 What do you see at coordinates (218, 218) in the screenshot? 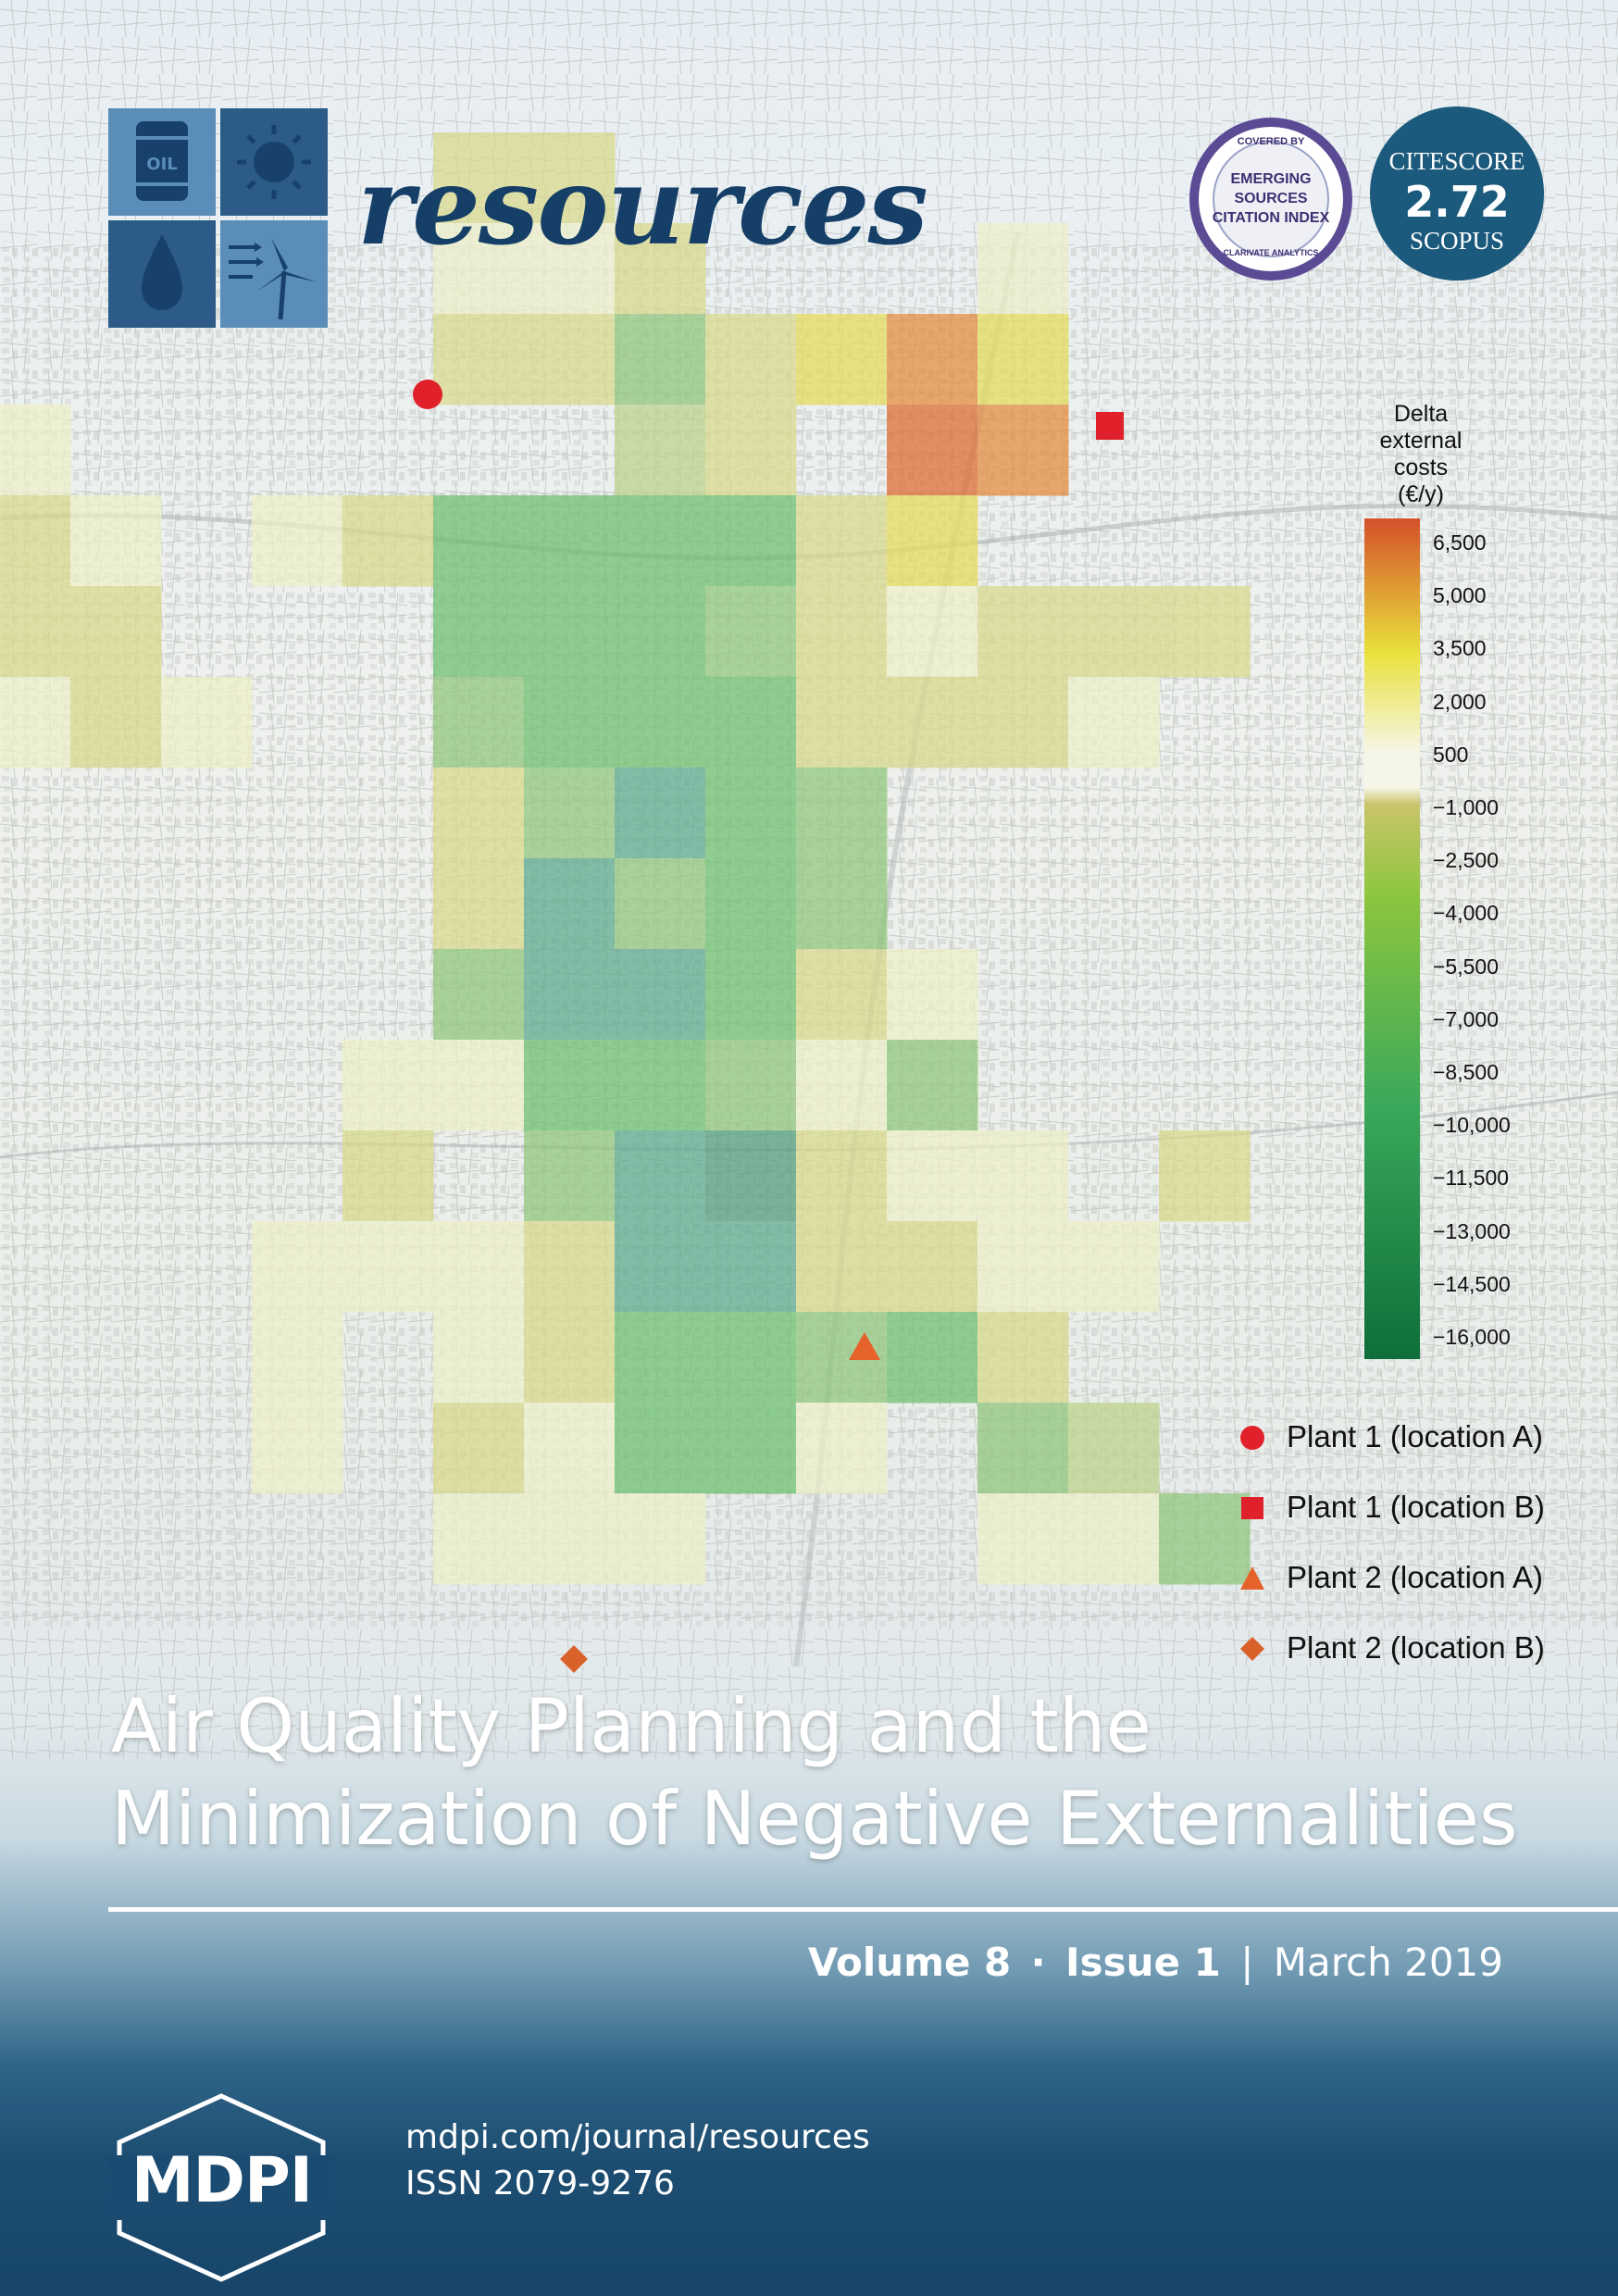
I see `journal-logo: OIL` at bounding box center [218, 218].